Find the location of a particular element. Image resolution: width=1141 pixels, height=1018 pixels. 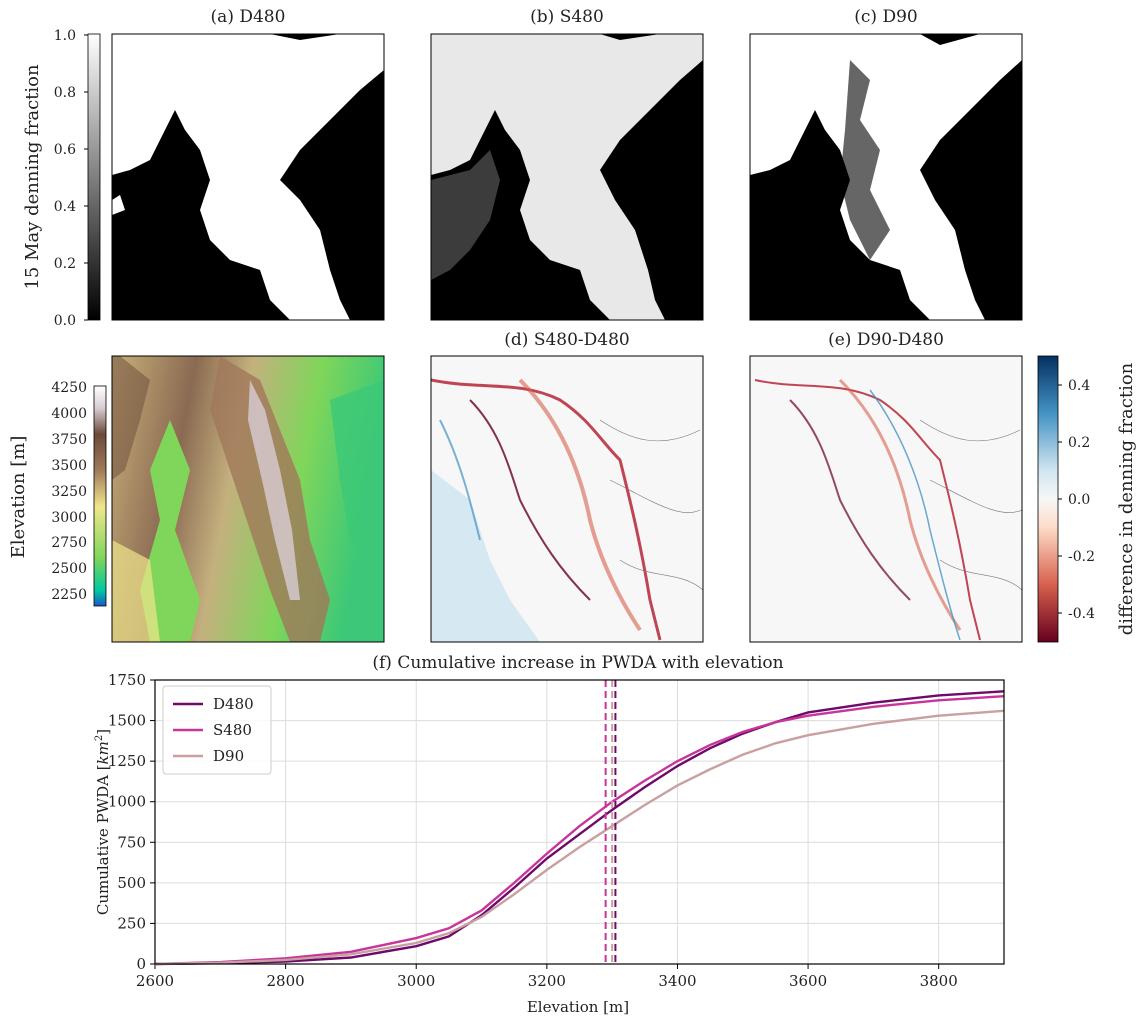

panel-a-map is located at coordinates (248, 177).